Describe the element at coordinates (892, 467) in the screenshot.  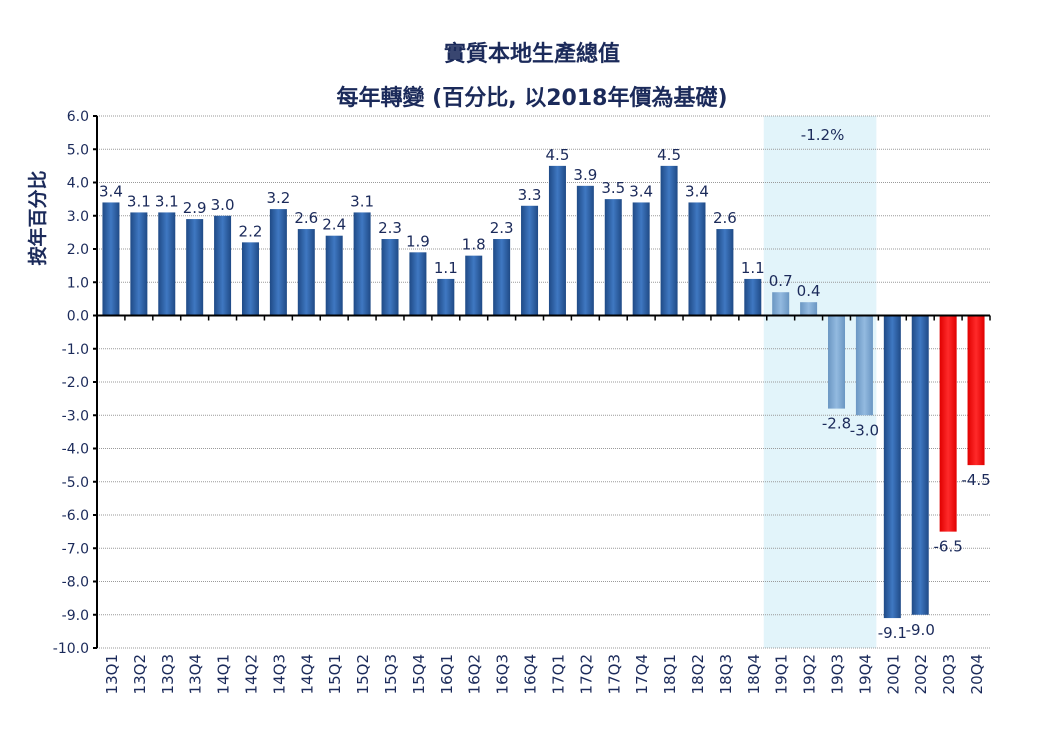
I see `bar-20Q1` at that location.